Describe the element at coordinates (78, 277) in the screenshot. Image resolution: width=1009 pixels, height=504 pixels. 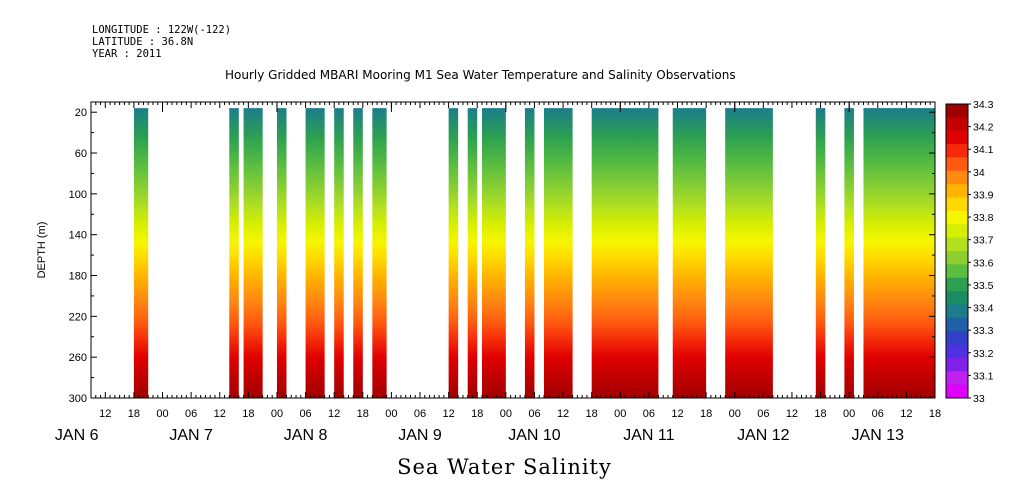
I see `y-tick-label: 180` at that location.